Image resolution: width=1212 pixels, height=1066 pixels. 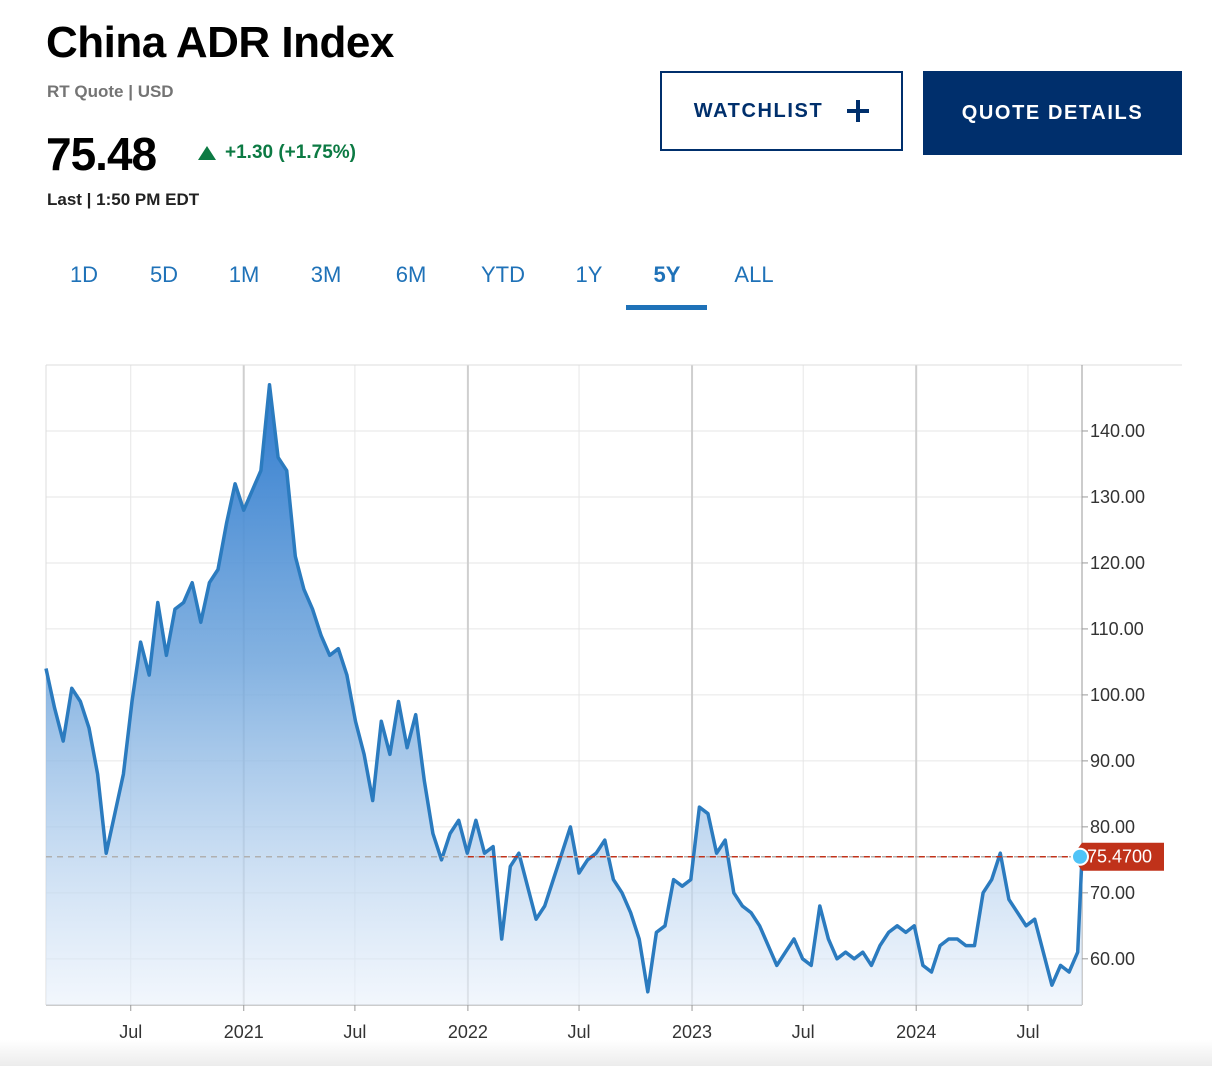 I want to click on tab-all: ALL, so click(x=754, y=274).